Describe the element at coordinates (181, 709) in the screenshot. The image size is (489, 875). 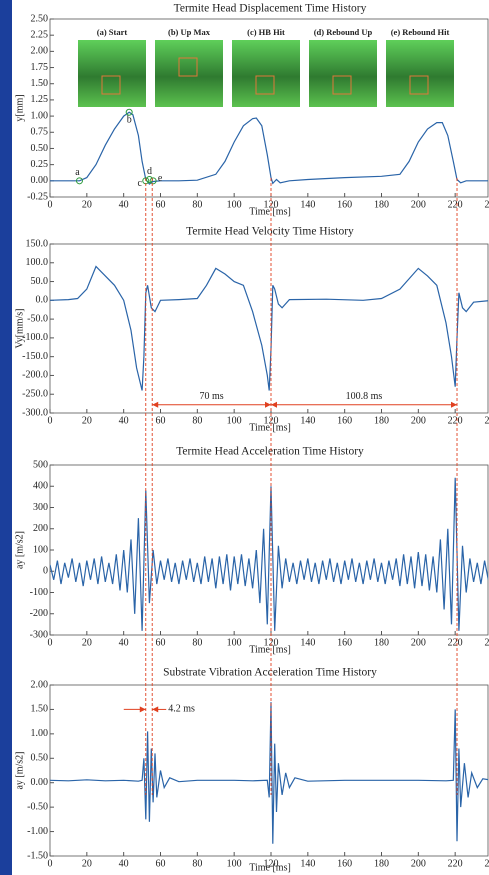
I see `annotation: 4.2 ms` at that location.